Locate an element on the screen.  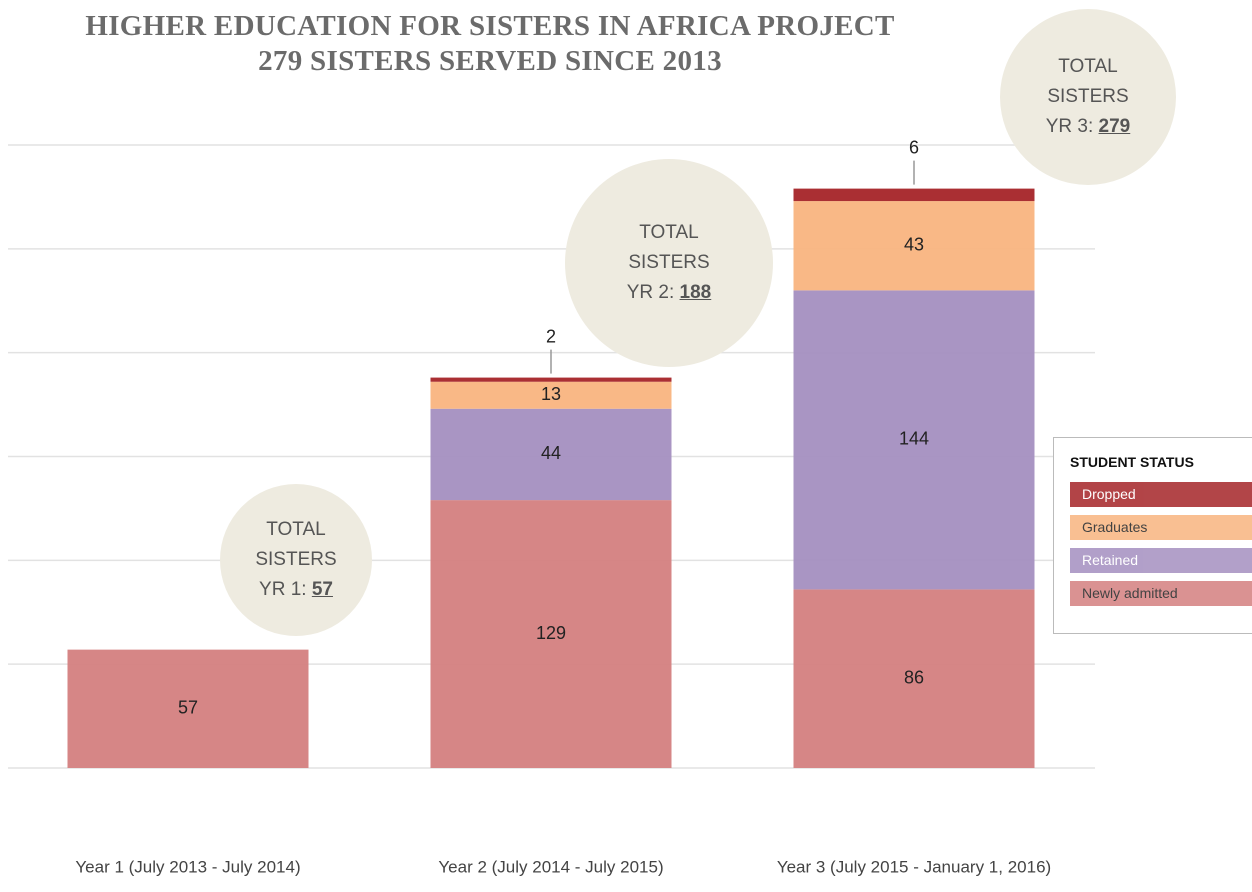
data-label: 44 is located at coordinates (551, 453).